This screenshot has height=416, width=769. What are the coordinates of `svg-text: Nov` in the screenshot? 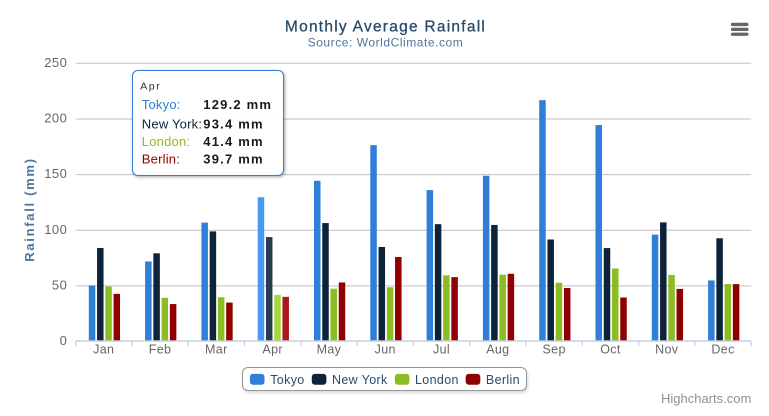 It's located at (667, 350).